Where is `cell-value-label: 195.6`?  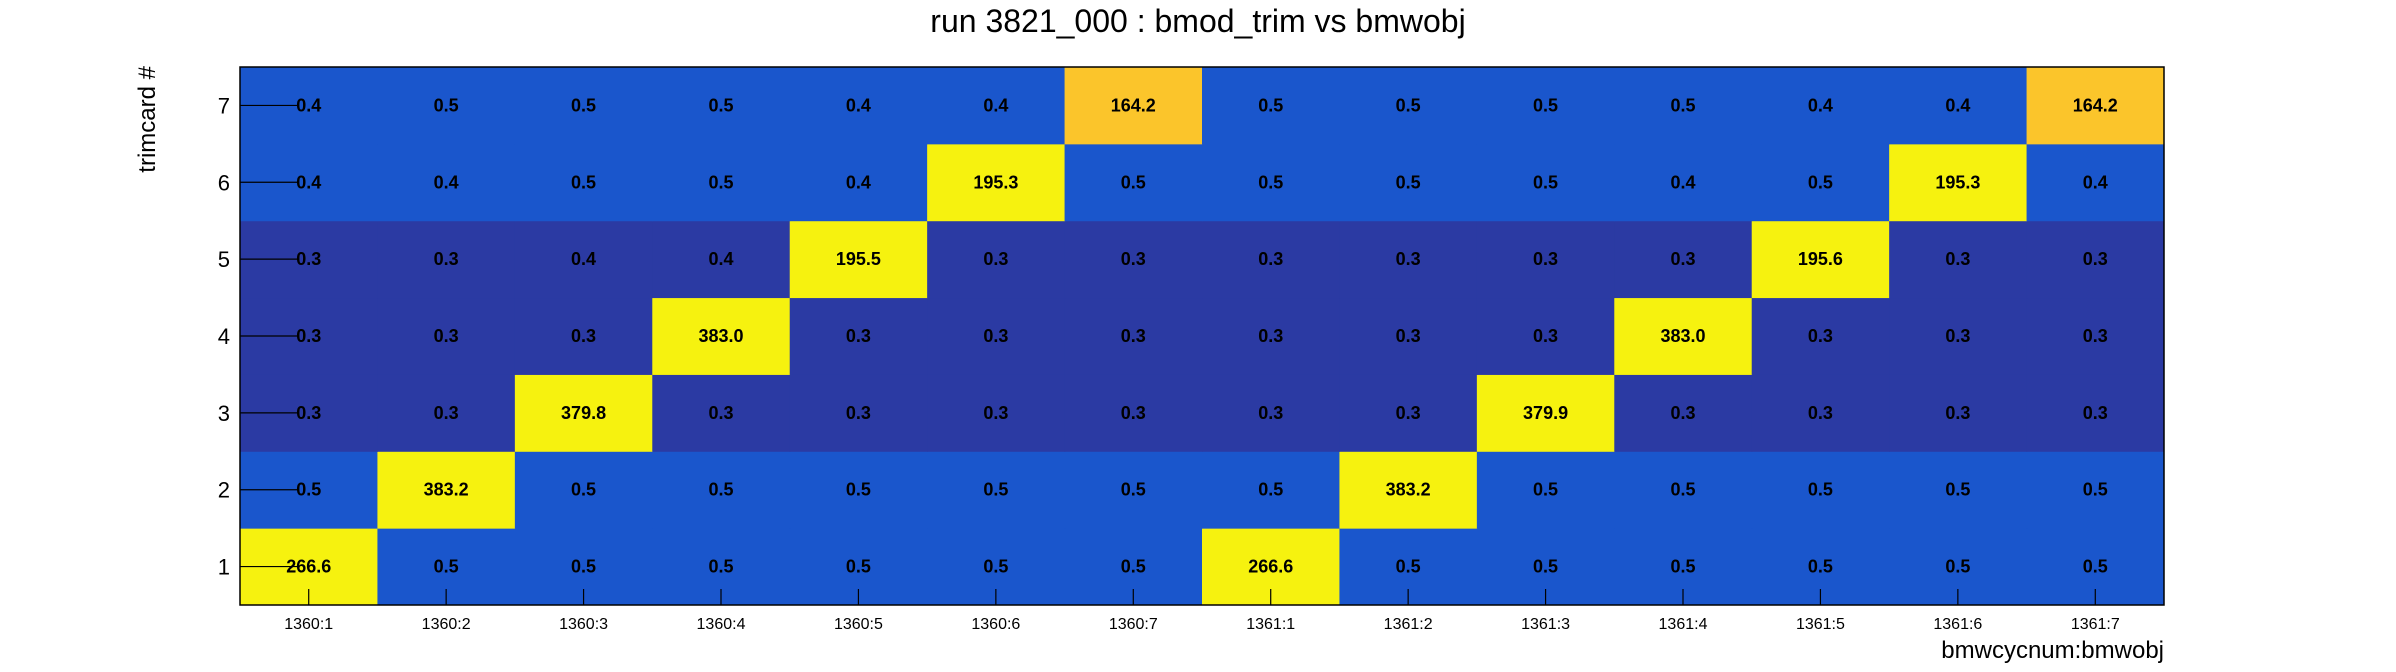
cell-value-label: 195.6 is located at coordinates (1820, 259).